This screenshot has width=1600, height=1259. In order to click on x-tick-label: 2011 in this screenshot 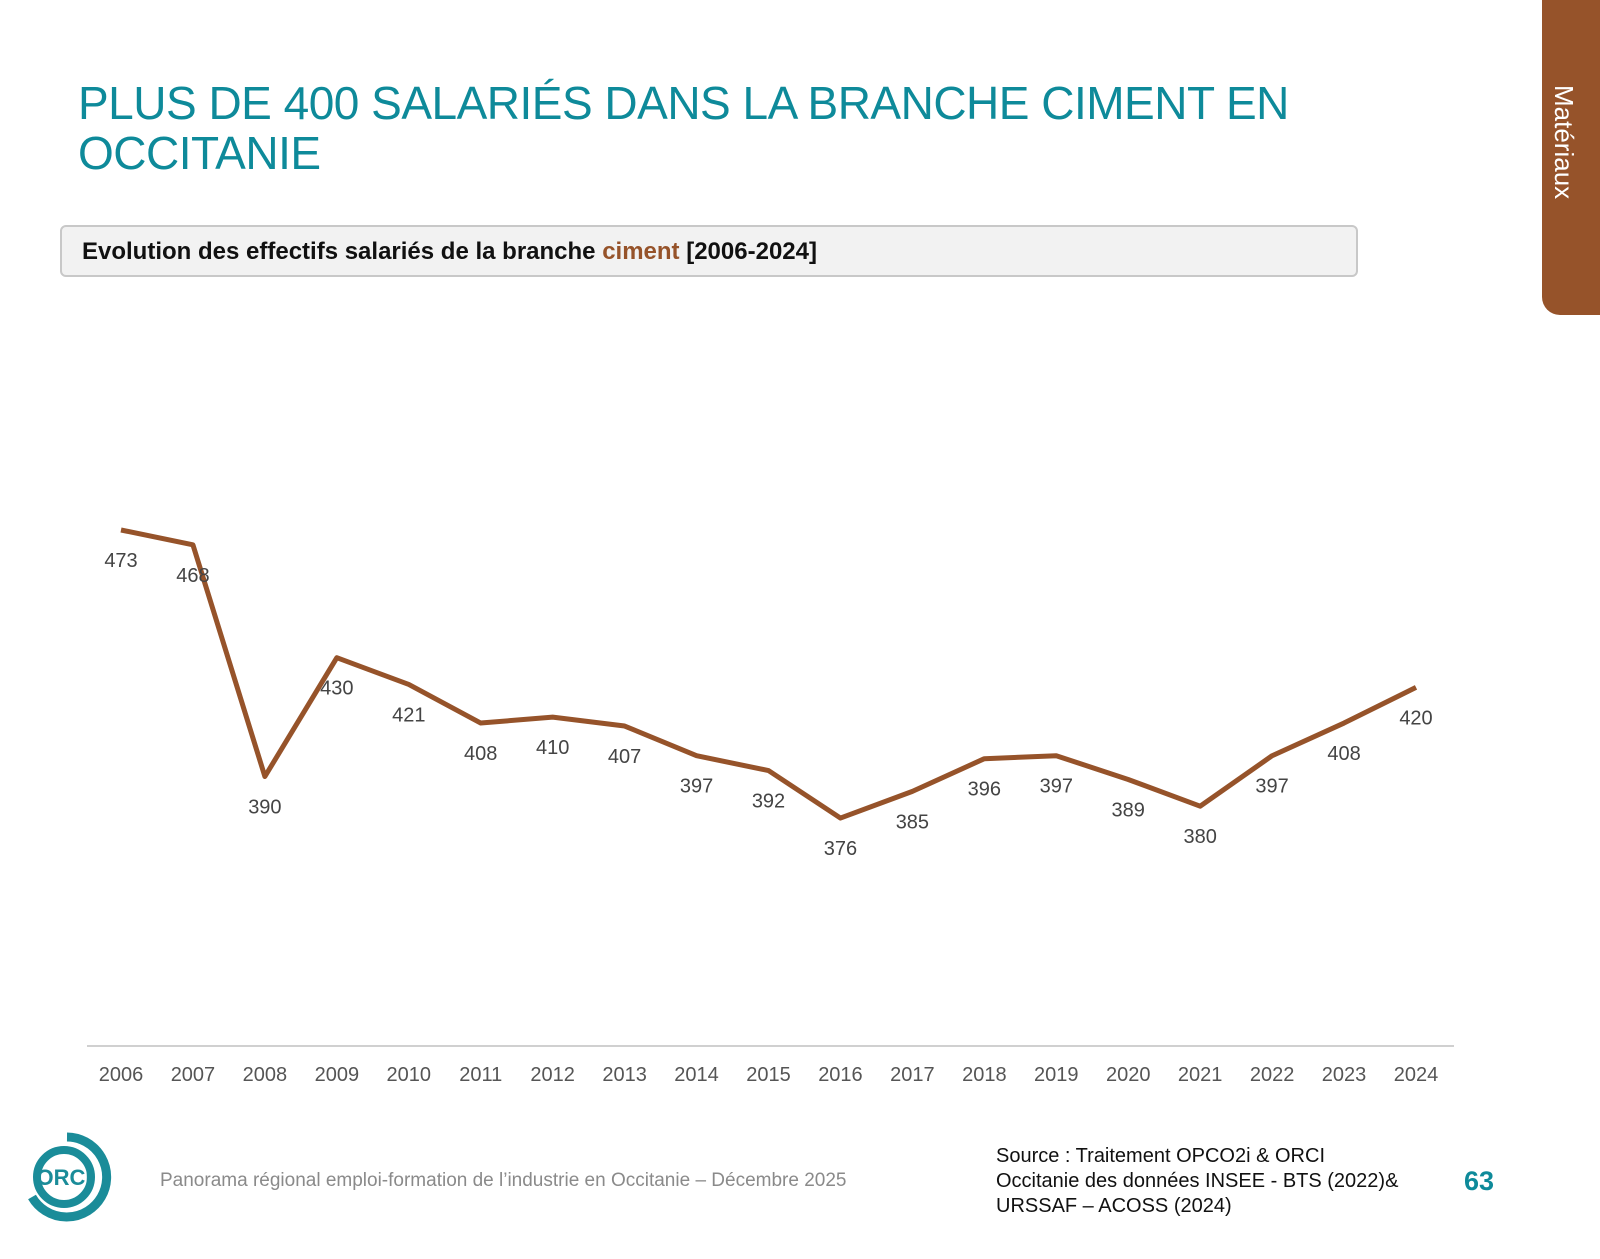, I will do `click(480, 1075)`.